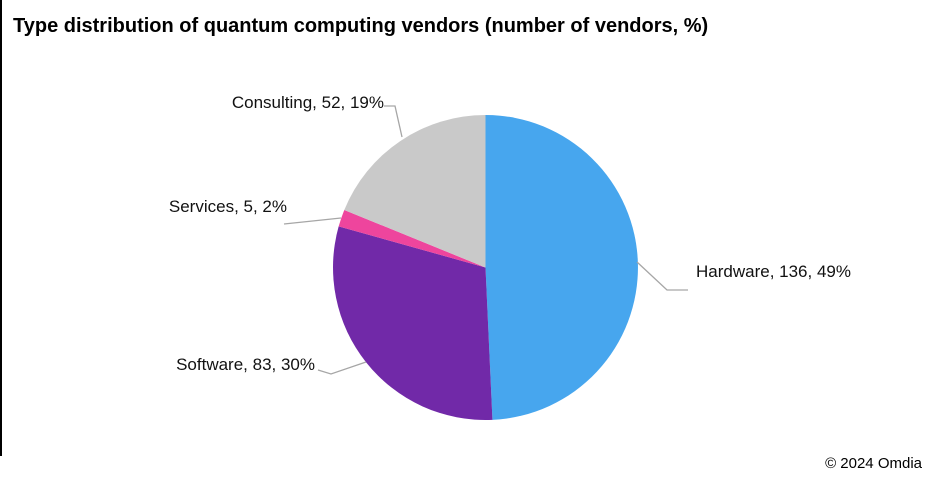 Image resolution: width=931 pixels, height=480 pixels. I want to click on data-label-hardware: Hardware, 136, 49%, so click(773, 271).